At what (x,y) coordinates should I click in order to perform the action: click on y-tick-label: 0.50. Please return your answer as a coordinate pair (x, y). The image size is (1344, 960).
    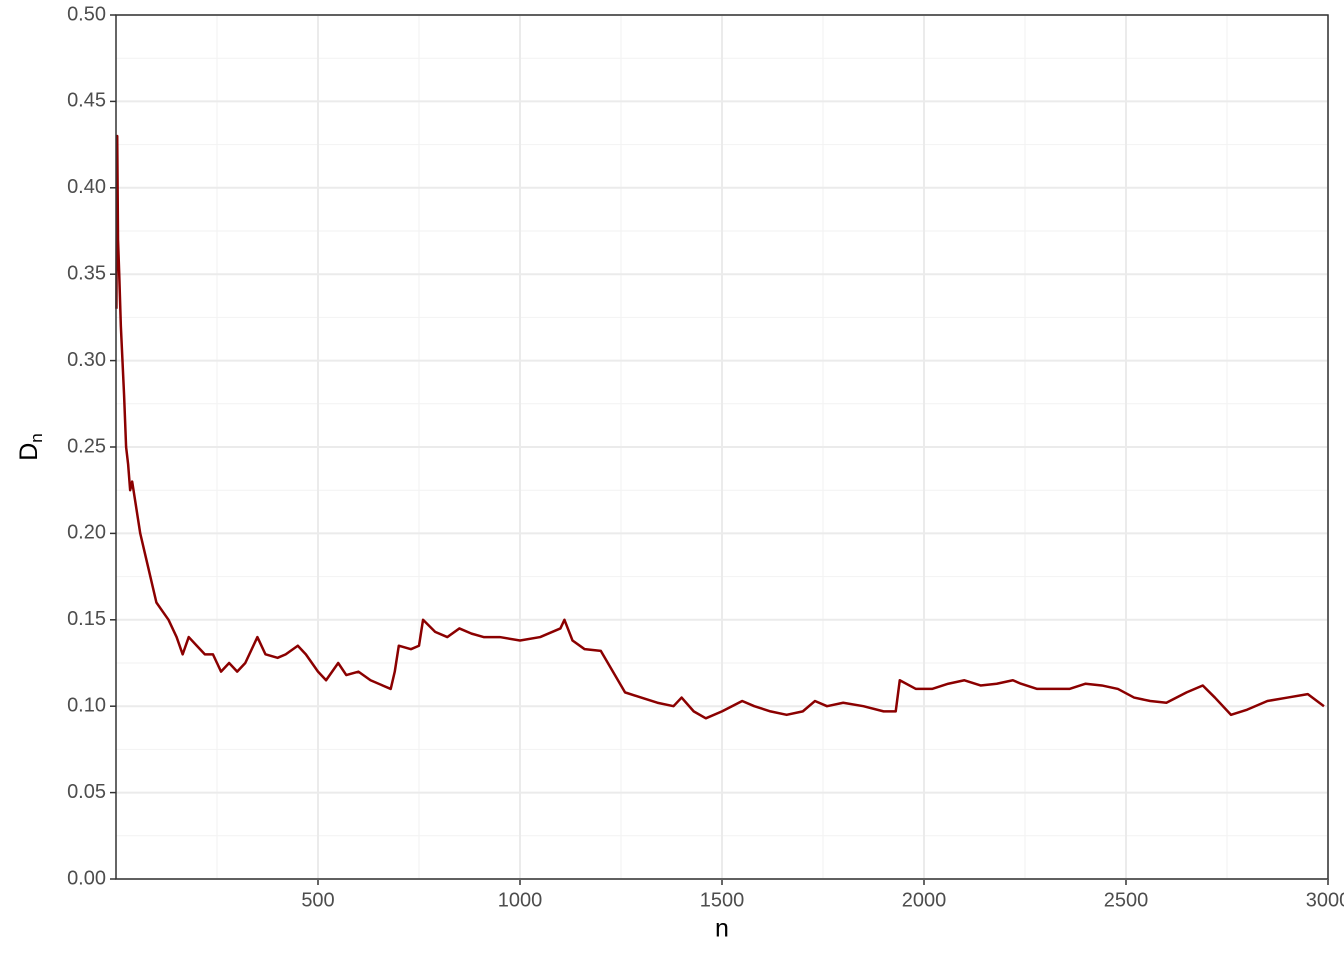
    Looking at the image, I should click on (86, 14).